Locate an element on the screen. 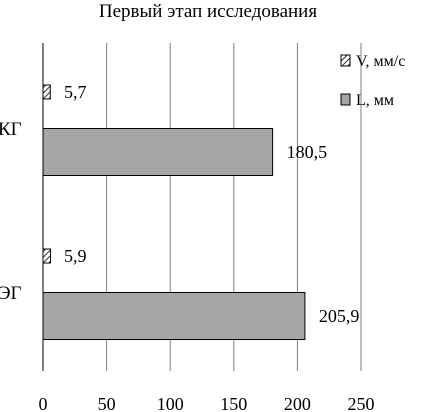 The image size is (434, 412). x-tick-label: 0 is located at coordinates (43, 403).